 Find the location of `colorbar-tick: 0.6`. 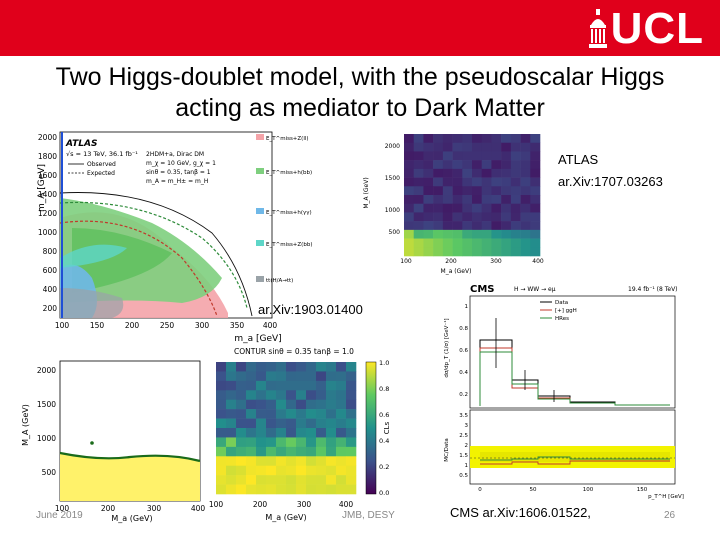

colorbar-tick: 0.6 is located at coordinates (384, 415).